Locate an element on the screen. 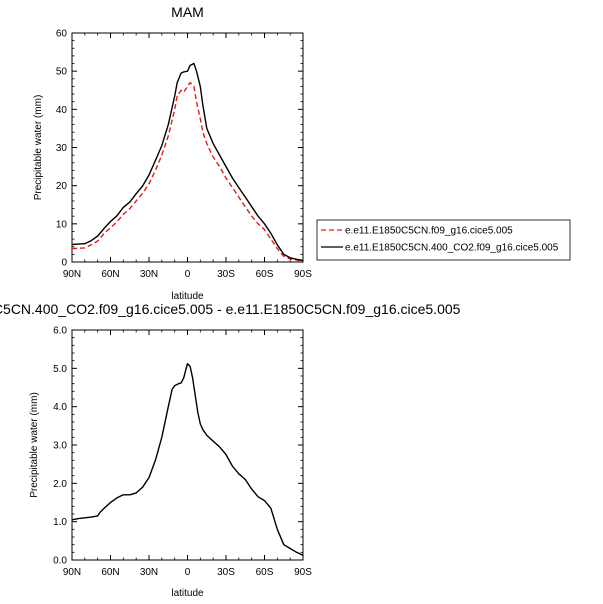 The height and width of the screenshot is (604, 603). y-tick-label: 20 is located at coordinates (62, 186).